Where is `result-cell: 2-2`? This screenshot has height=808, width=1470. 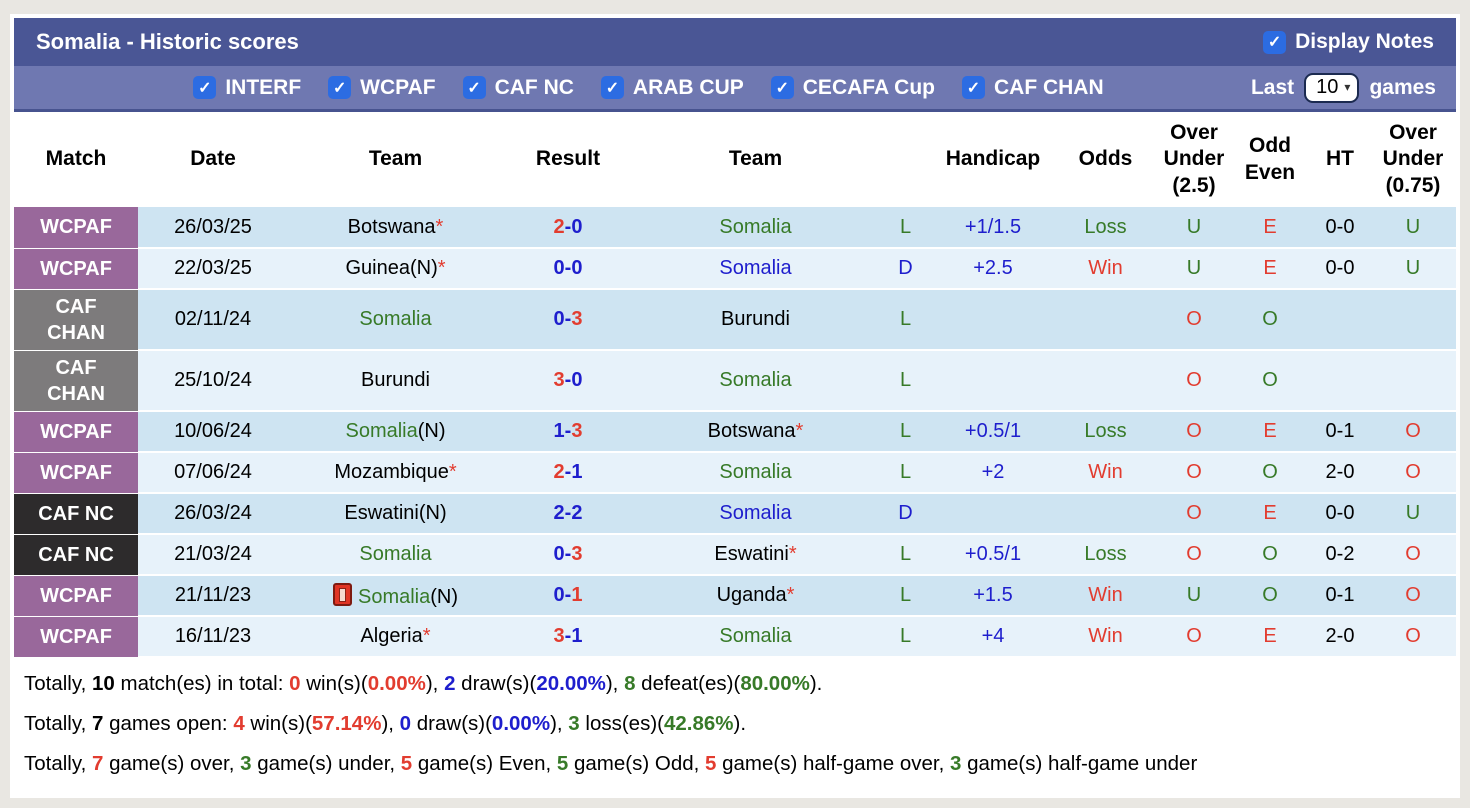 result-cell: 2-2 is located at coordinates (568, 514).